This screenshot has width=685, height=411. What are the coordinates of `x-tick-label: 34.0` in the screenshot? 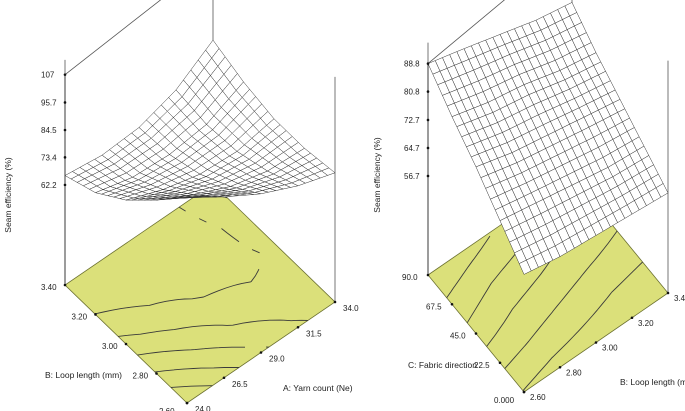 It's located at (351, 308).